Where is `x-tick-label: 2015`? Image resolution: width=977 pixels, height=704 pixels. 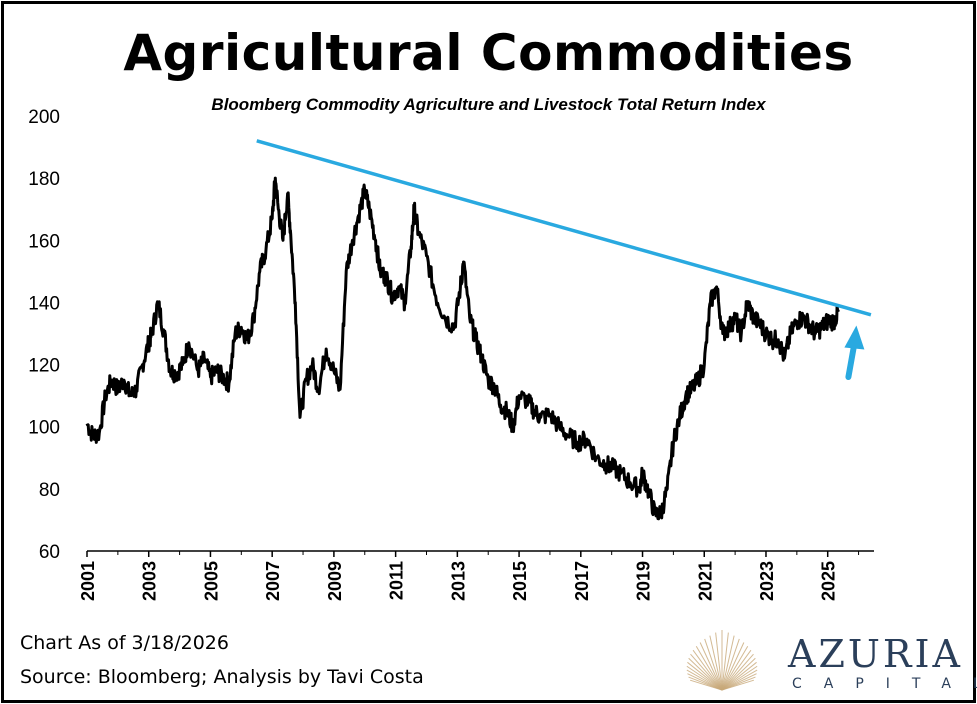 x-tick-label: 2015 is located at coordinates (520, 581).